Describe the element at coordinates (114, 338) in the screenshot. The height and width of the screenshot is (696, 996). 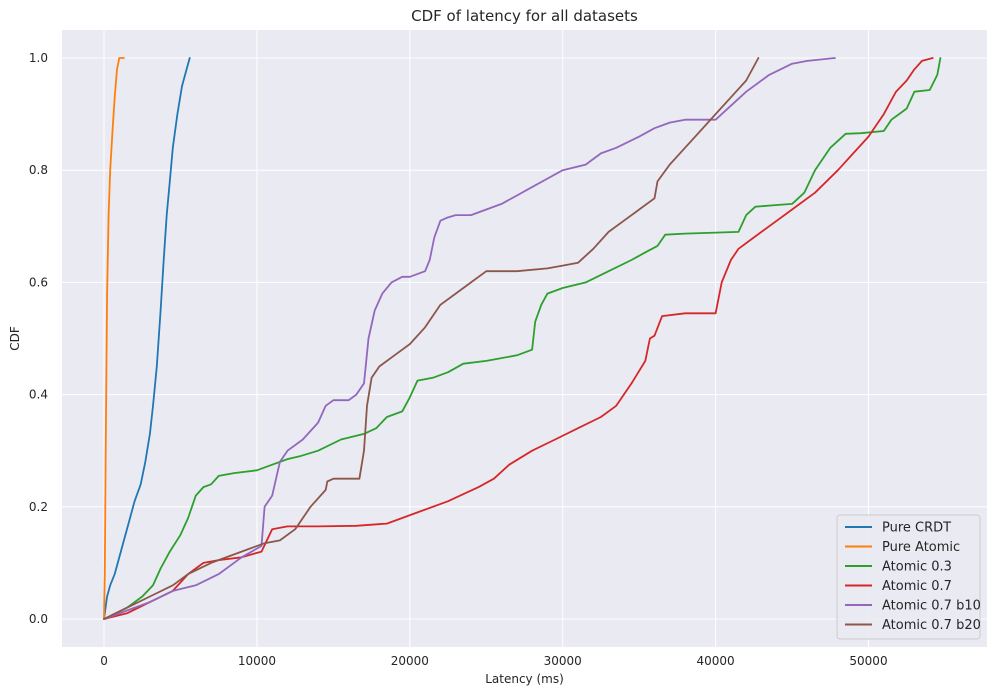
I see `series-line-pure-atomic` at that location.